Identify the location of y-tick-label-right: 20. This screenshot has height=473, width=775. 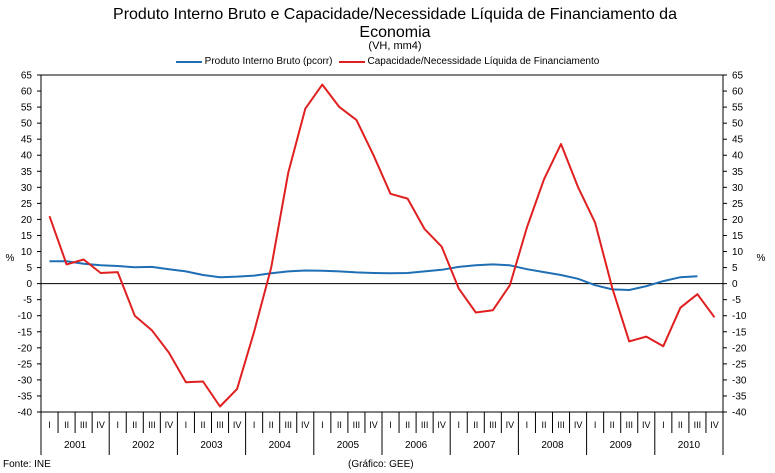
(738, 220).